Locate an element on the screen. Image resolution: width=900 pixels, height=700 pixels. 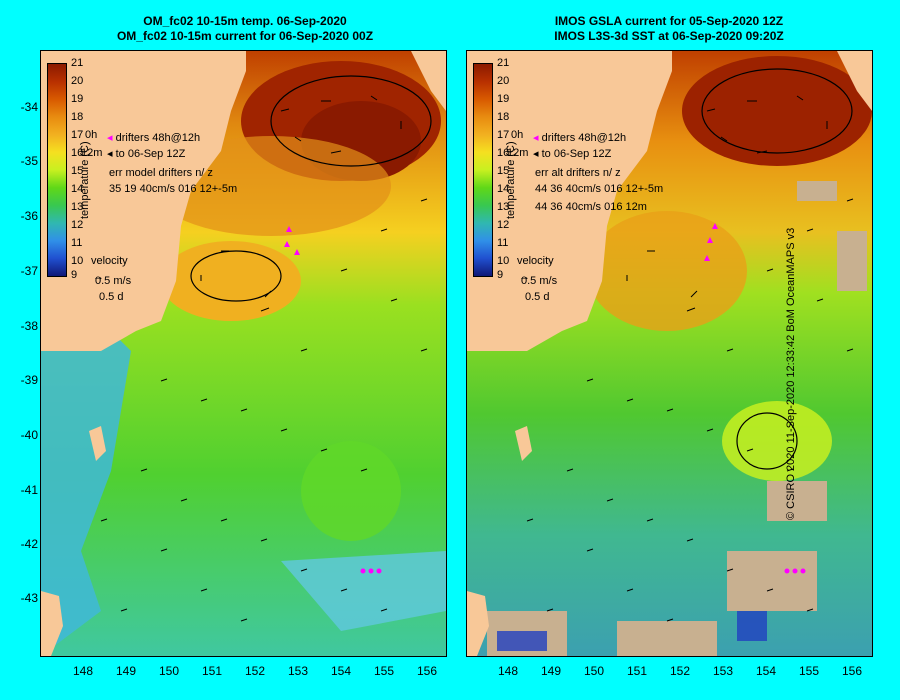
y-tick: -36 is located at coordinates (29, 216).